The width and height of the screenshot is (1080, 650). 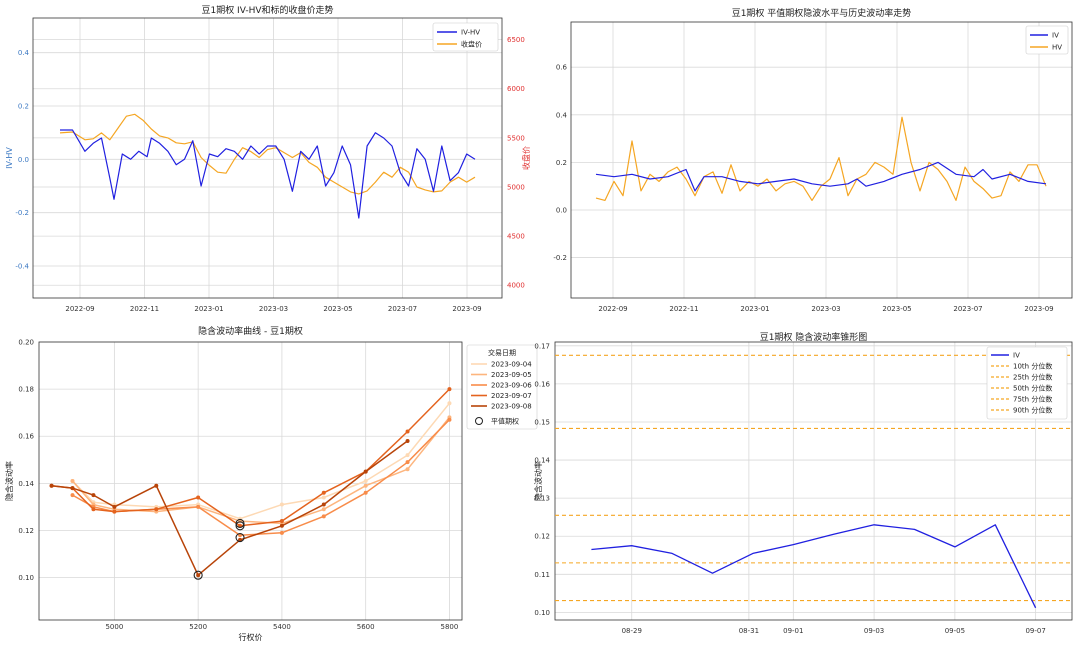 What do you see at coordinates (955, 631) in the screenshot?
I see `x-tick-label: 09-05` at bounding box center [955, 631].